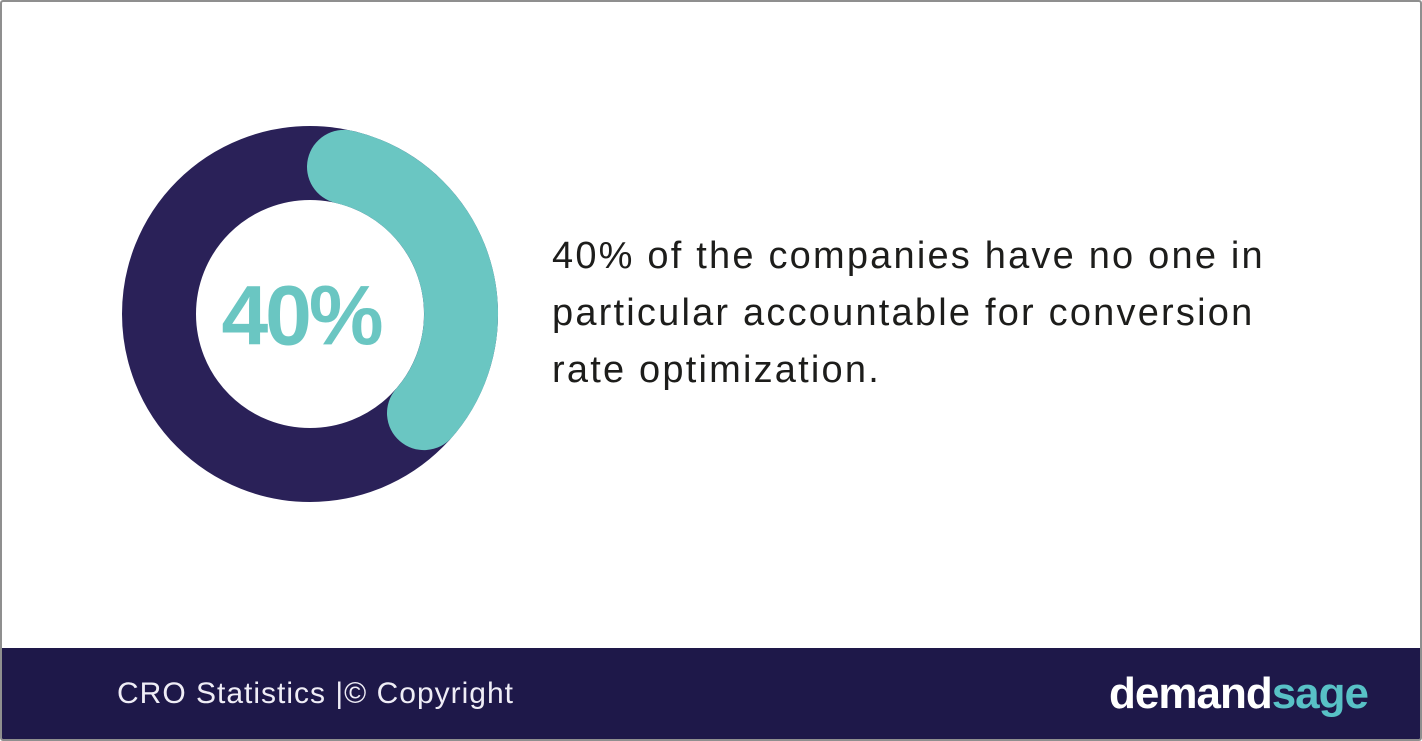  I want to click on donut-chart, so click(310, 314).